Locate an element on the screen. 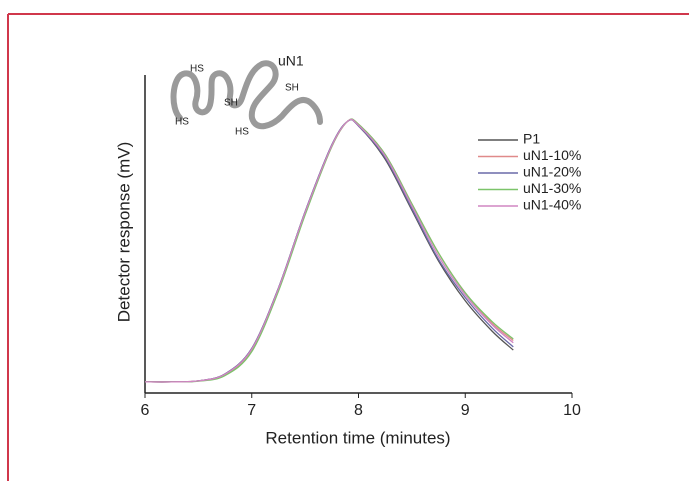  x-tick-label: 8 is located at coordinates (358, 410).